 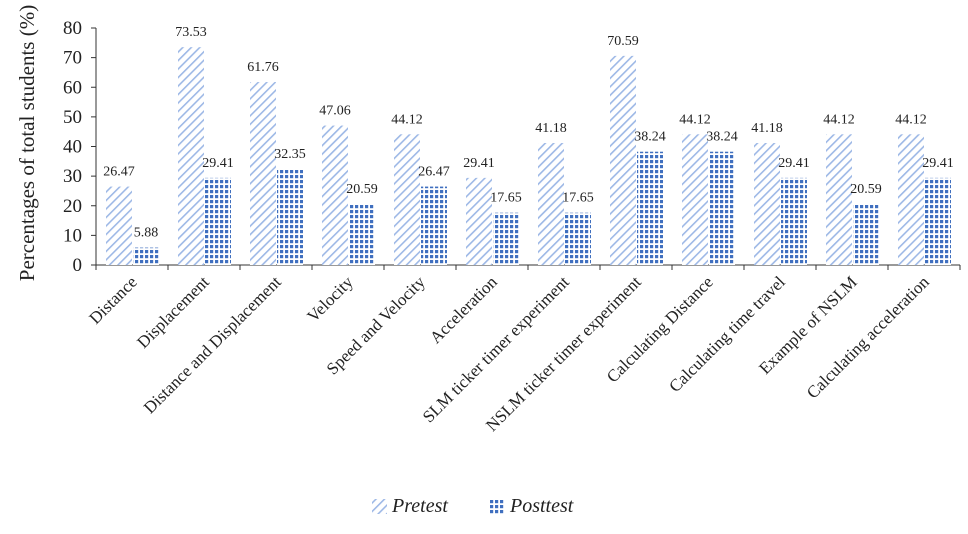 I want to click on y-axis-title: Percentages of total students (%), so click(x=27, y=143).